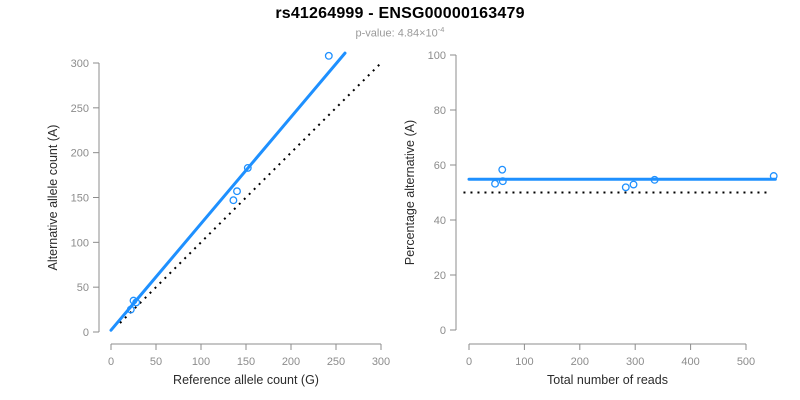  What do you see at coordinates (80, 199) in the screenshot?
I see `y-tick-label: 150` at bounding box center [80, 199].